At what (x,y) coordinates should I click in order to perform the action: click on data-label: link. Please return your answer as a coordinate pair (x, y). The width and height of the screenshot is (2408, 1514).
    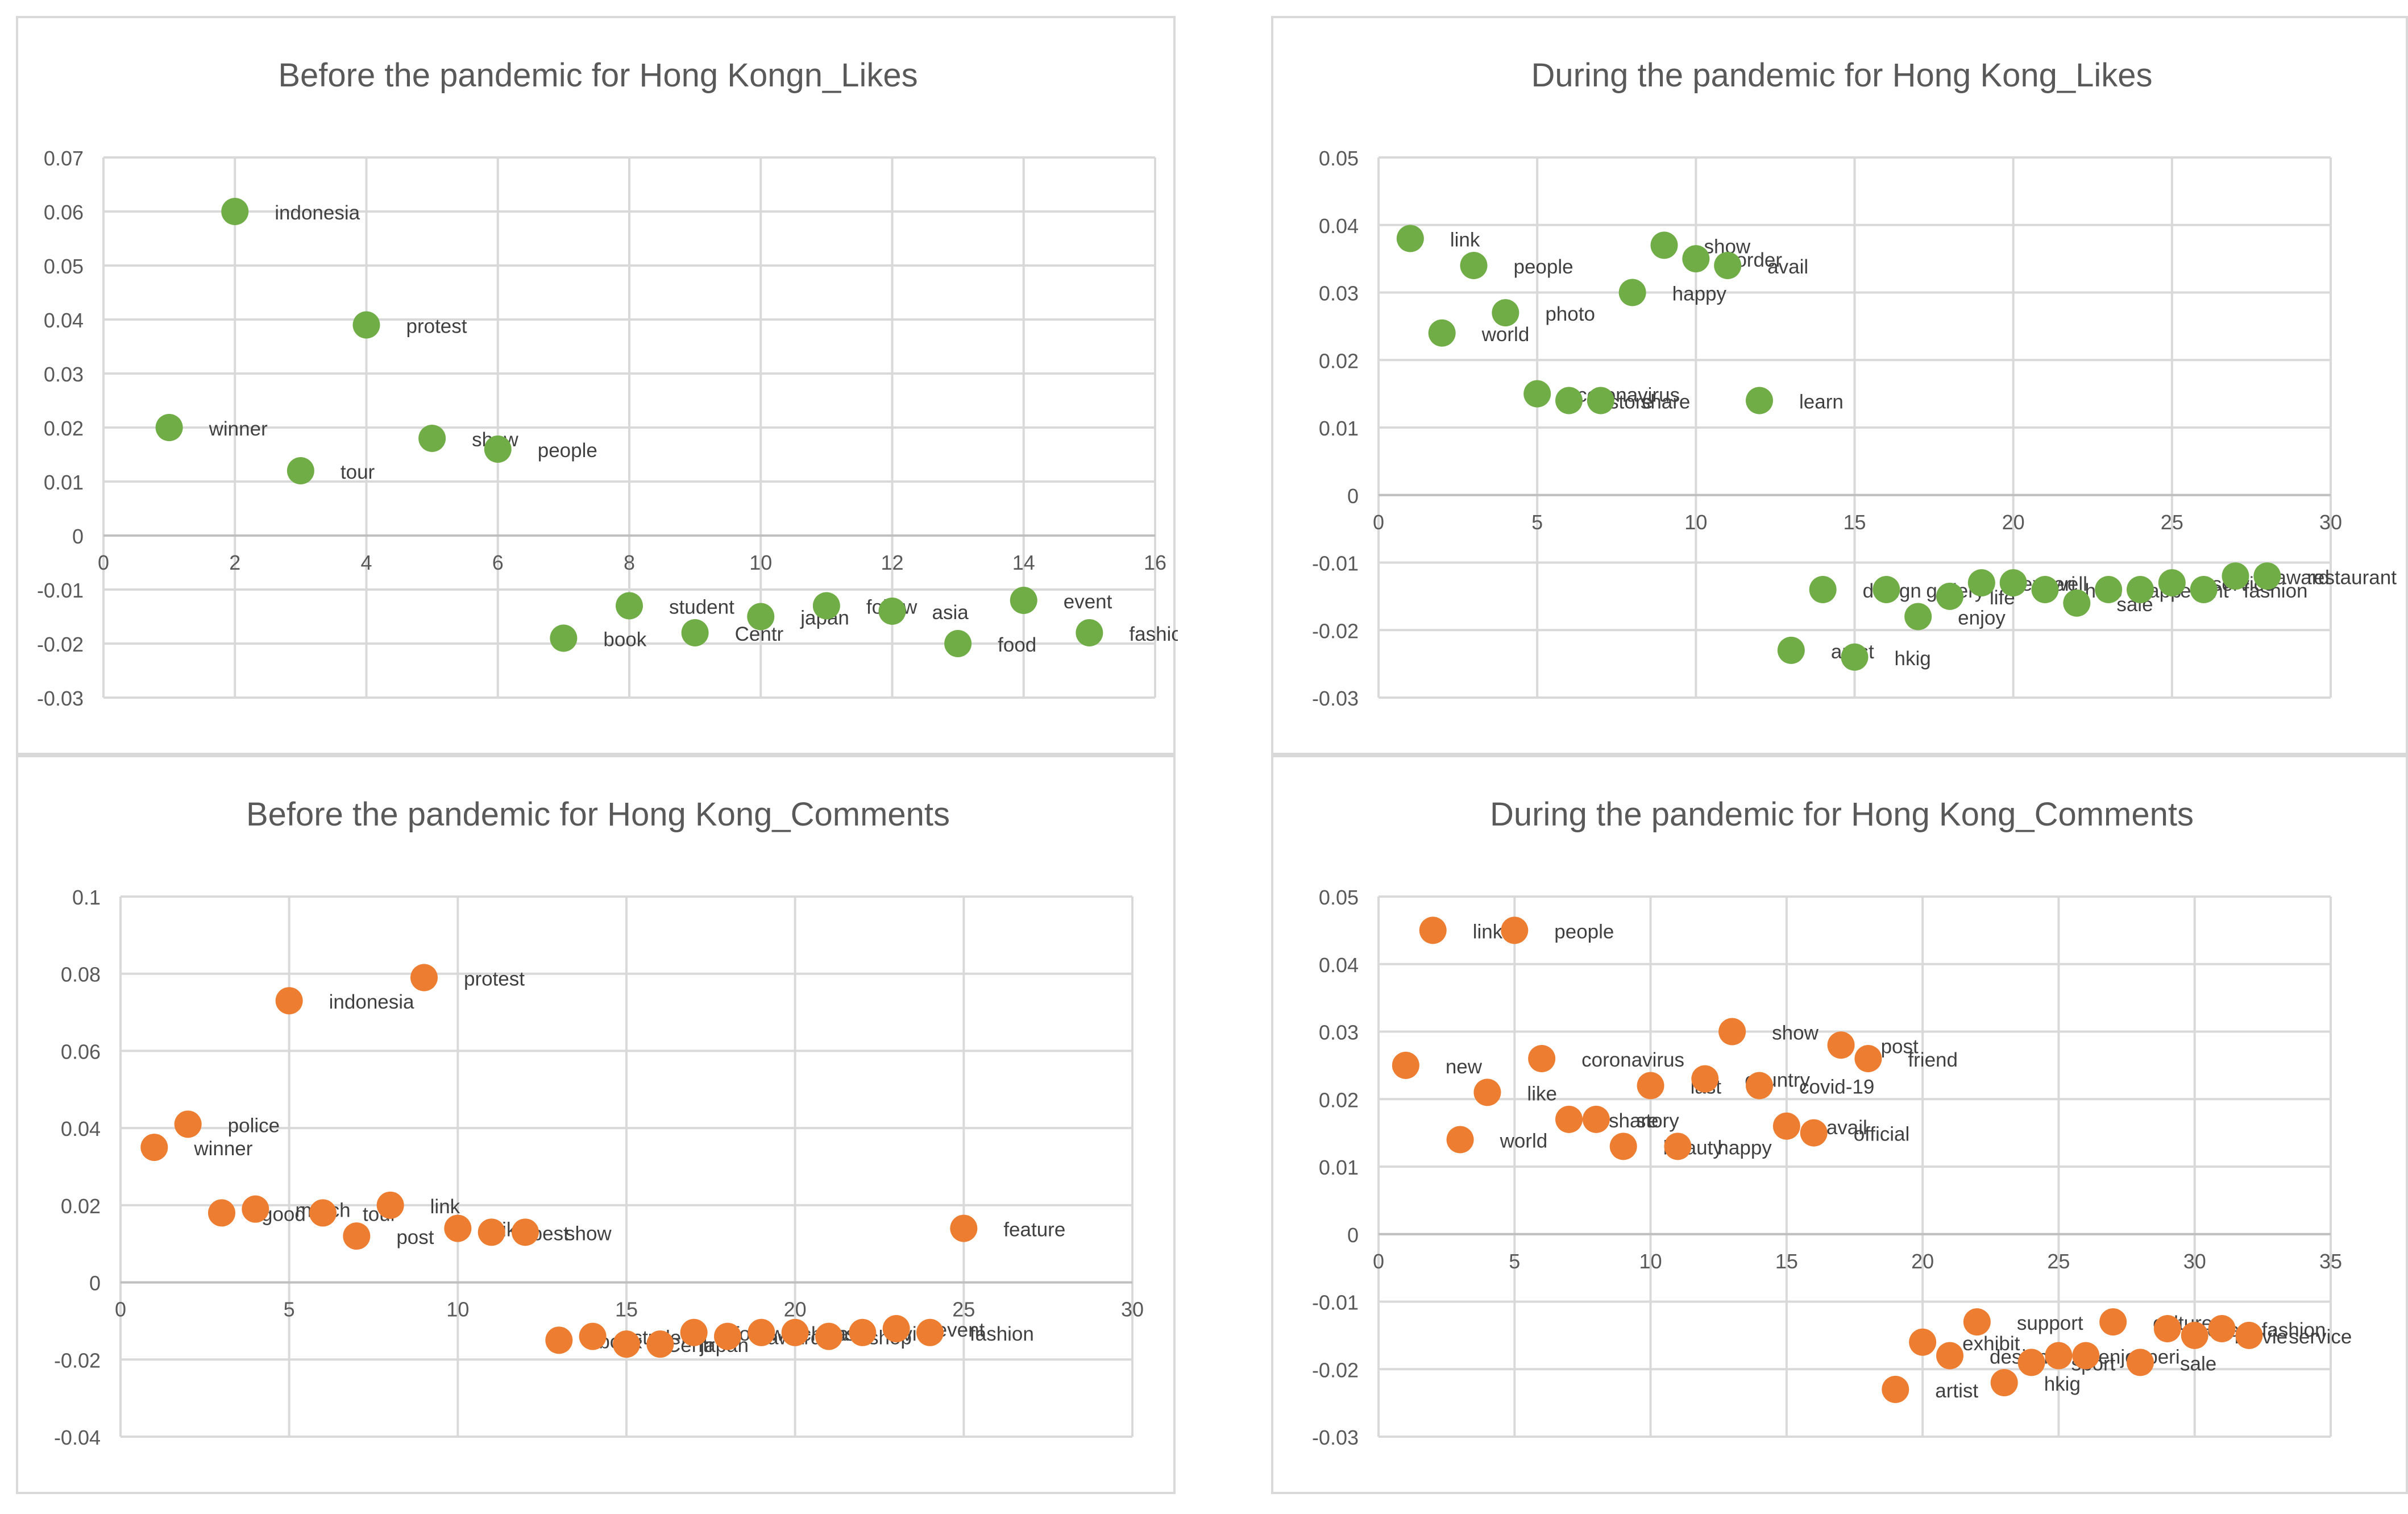
    Looking at the image, I should click on (1488, 931).